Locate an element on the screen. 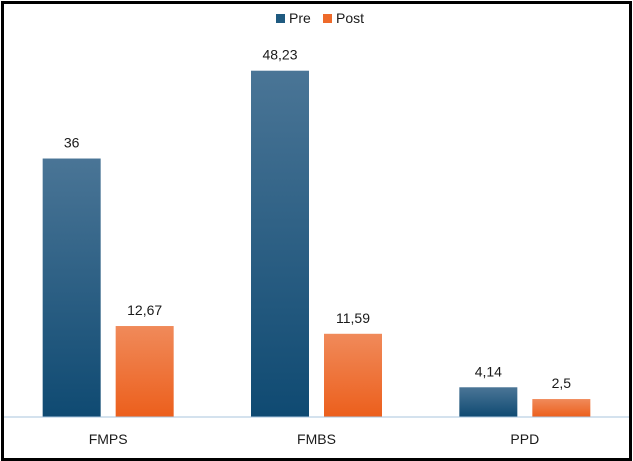 The height and width of the screenshot is (461, 633). bar-post-ppd is located at coordinates (561, 408).